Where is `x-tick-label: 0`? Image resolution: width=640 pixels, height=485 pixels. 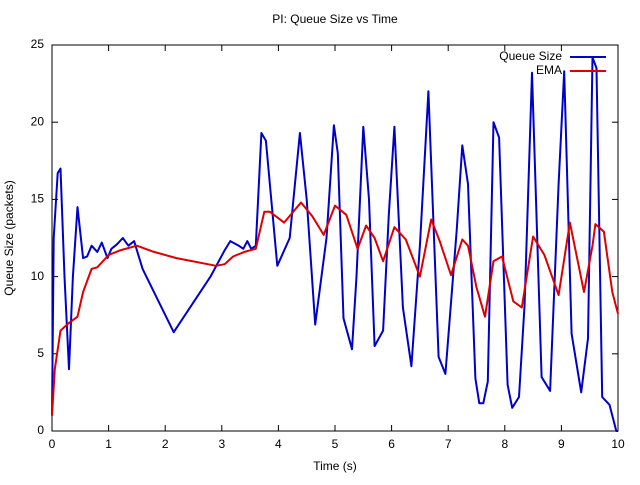
x-tick-label: 0 is located at coordinates (52, 444).